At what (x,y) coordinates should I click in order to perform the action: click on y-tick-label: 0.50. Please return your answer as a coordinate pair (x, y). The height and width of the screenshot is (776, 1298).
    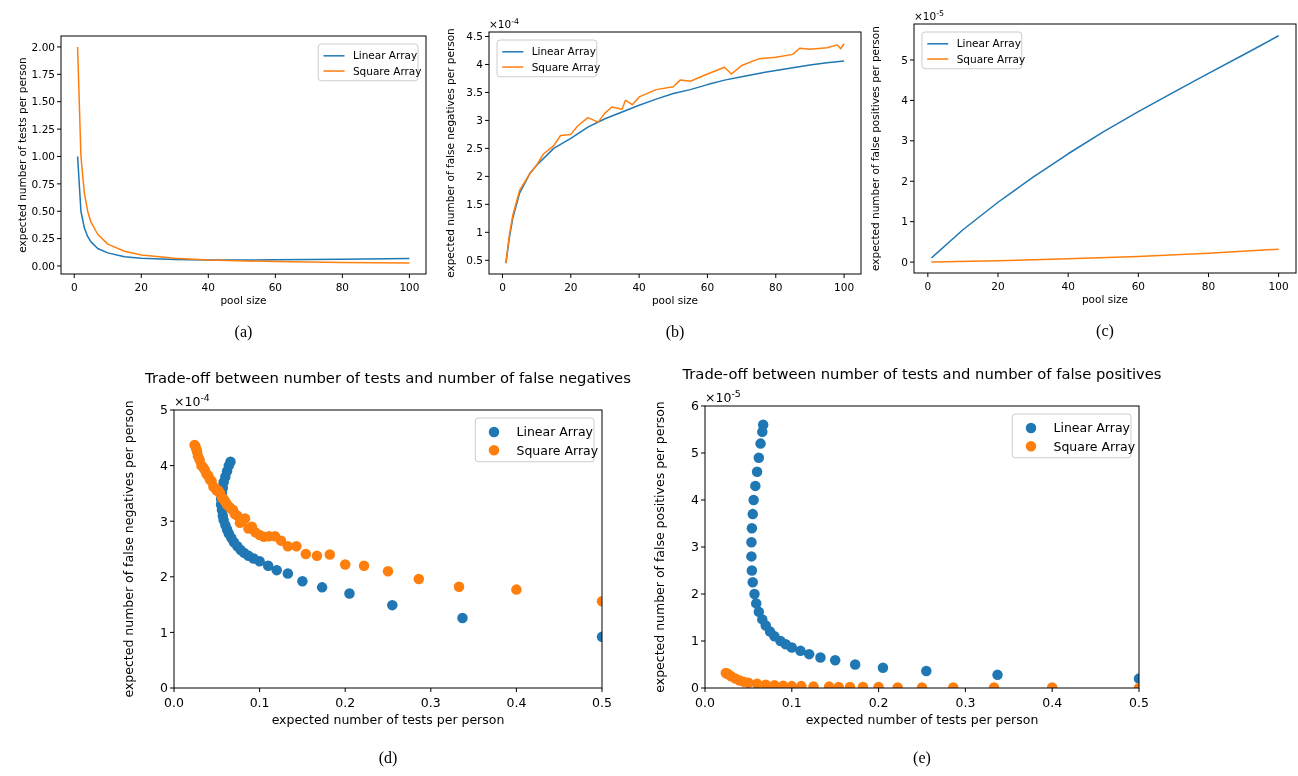
    Looking at the image, I should click on (43, 210).